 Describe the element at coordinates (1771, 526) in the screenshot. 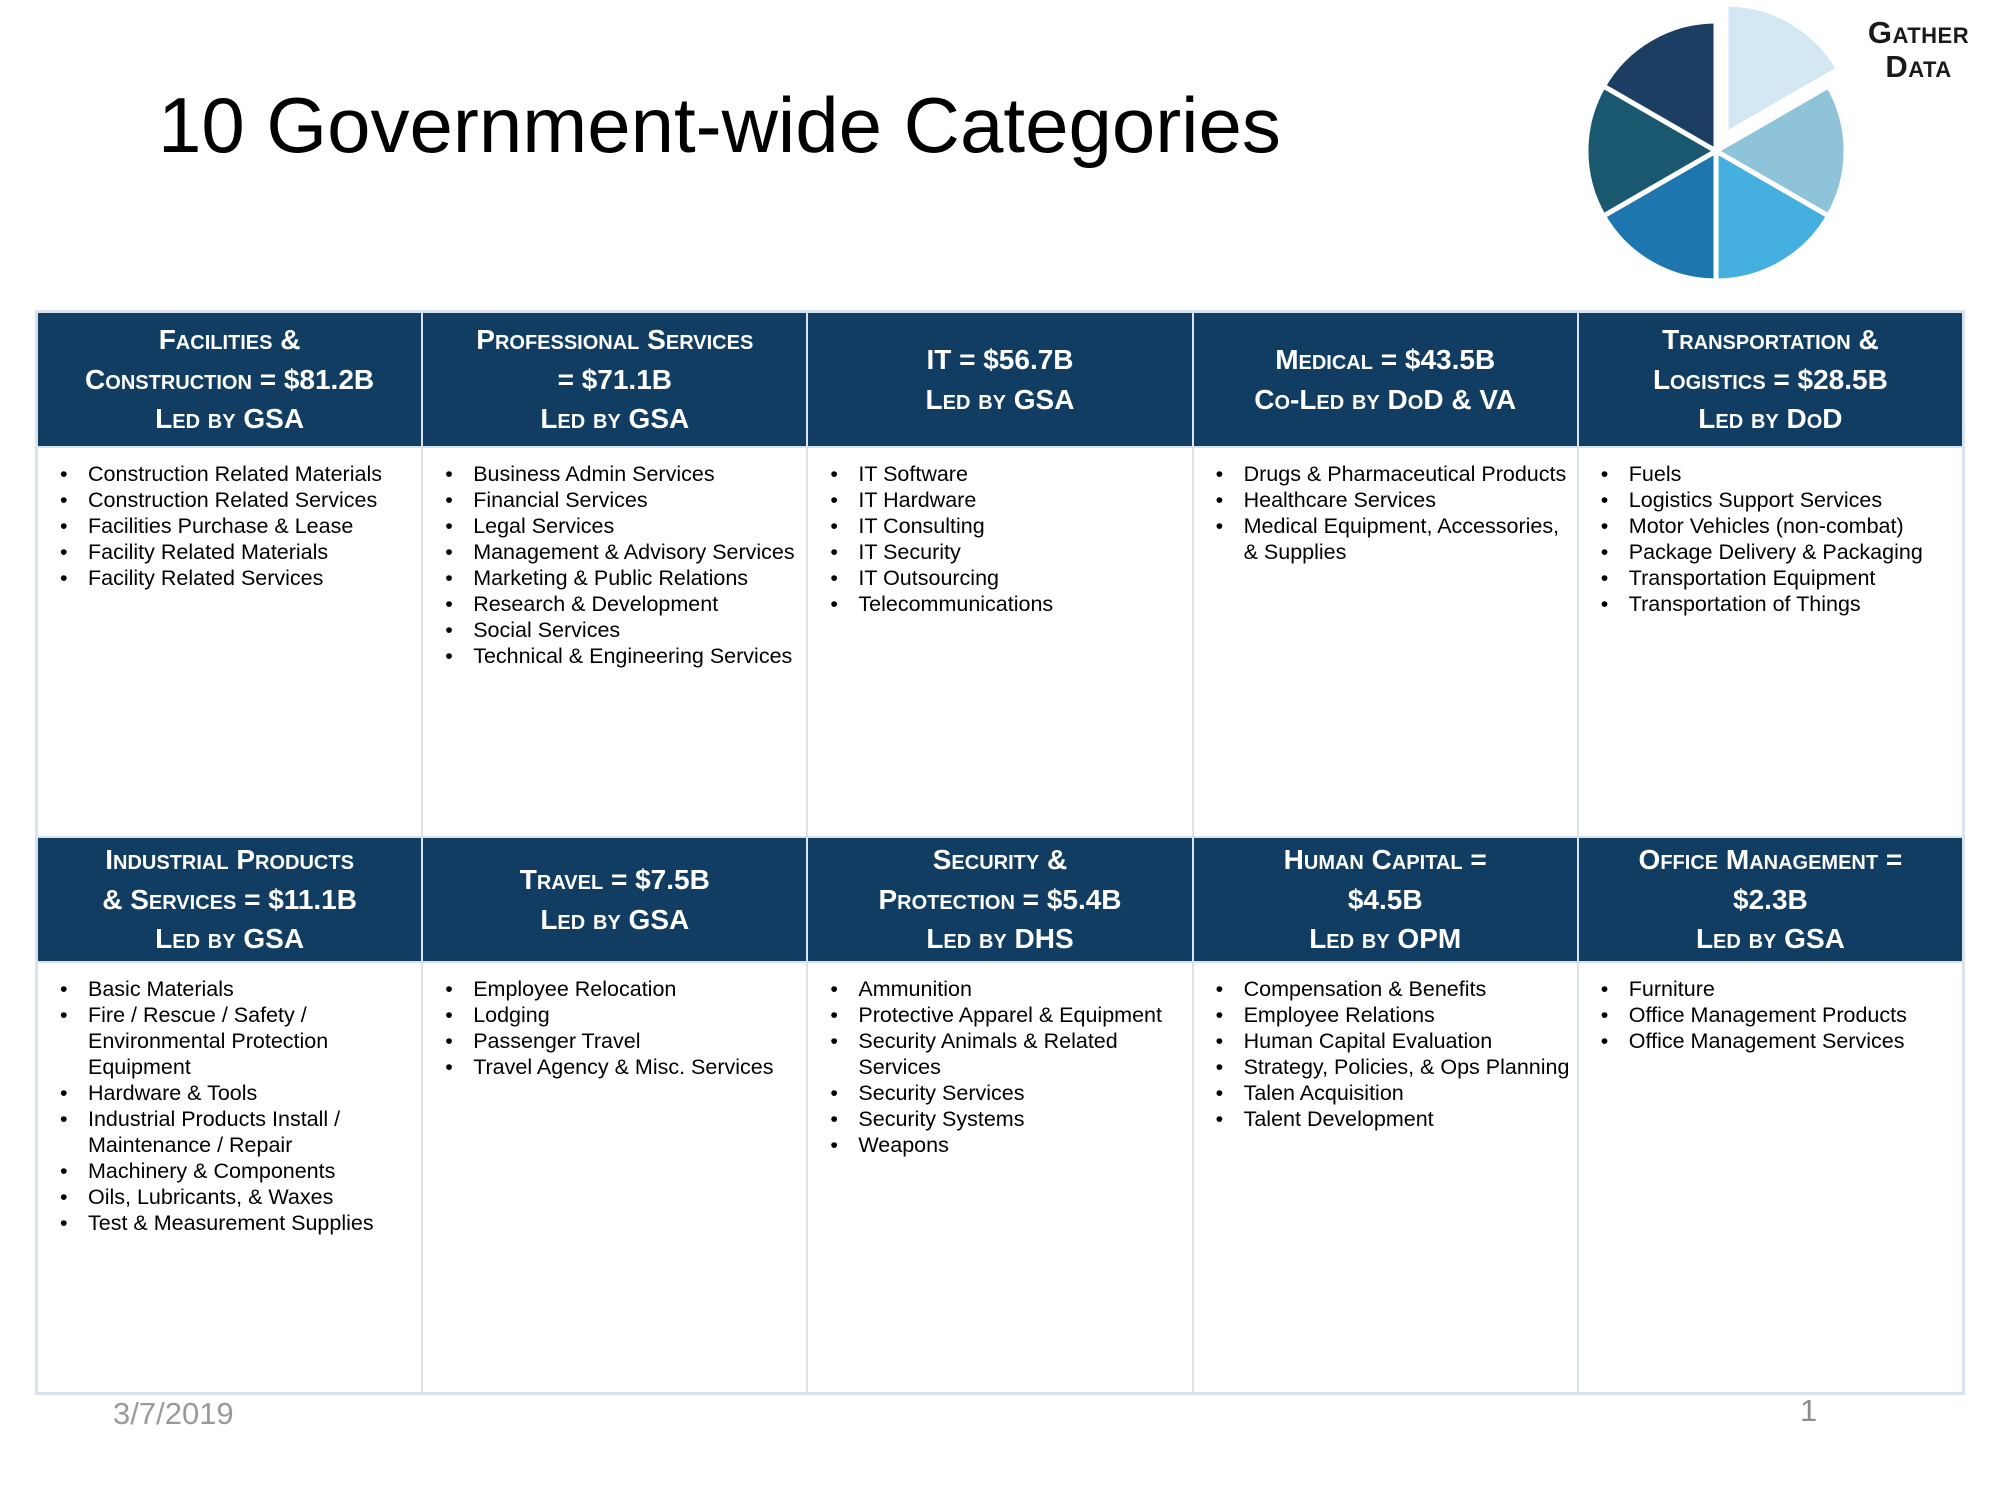

I see `list-item: Motor Vehicles (non-combat)` at that location.